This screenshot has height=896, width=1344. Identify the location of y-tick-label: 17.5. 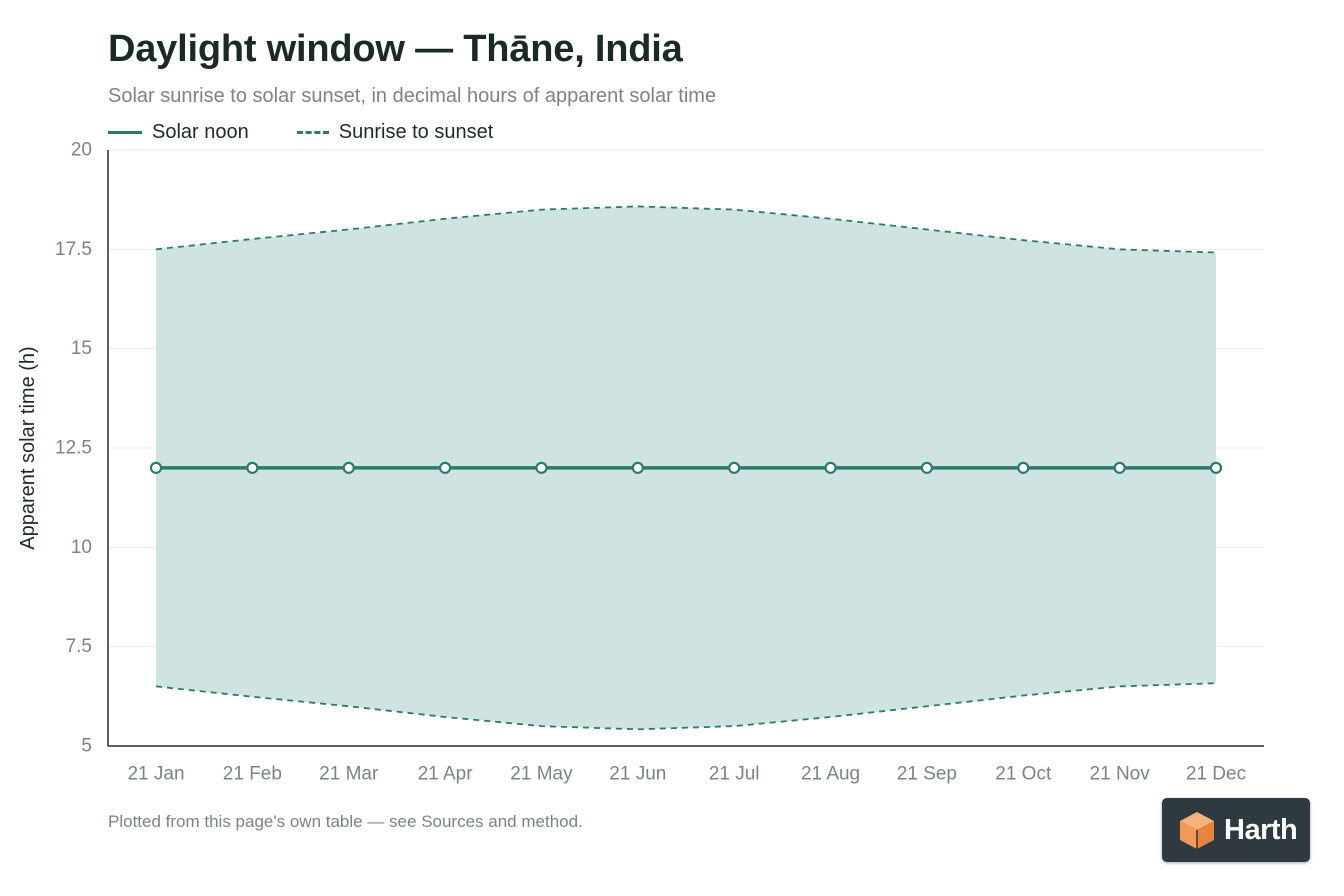
(73, 249).